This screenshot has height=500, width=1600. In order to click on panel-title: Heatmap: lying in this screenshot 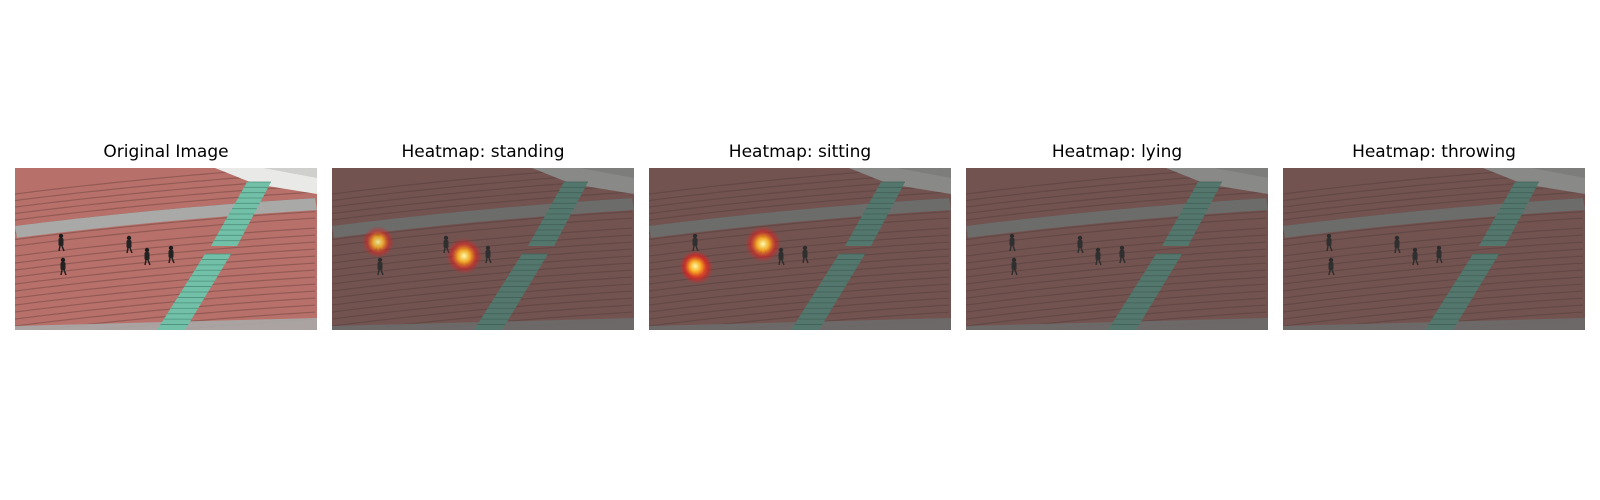, I will do `click(1117, 152)`.